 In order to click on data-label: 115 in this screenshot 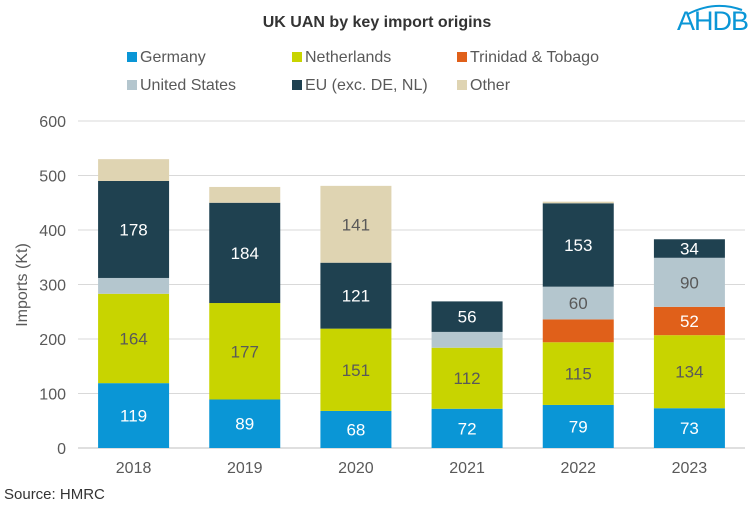, I will do `click(578, 374)`.